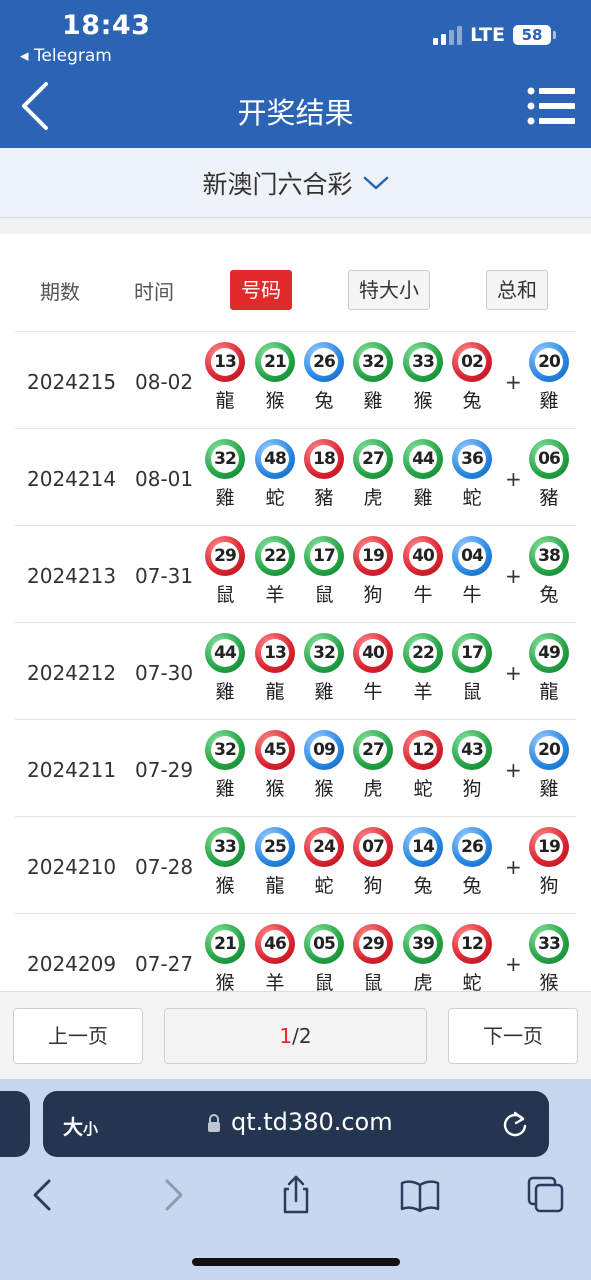 The width and height of the screenshot is (591, 1280). I want to click on number-ball: 43 狗, so click(472, 765).